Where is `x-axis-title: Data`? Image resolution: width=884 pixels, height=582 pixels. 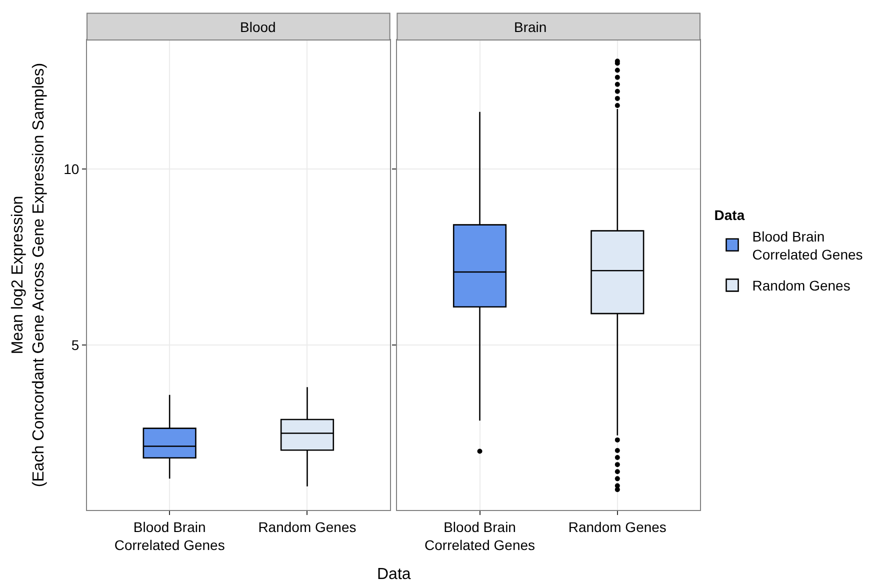
x-axis-title: Data is located at coordinates (394, 574).